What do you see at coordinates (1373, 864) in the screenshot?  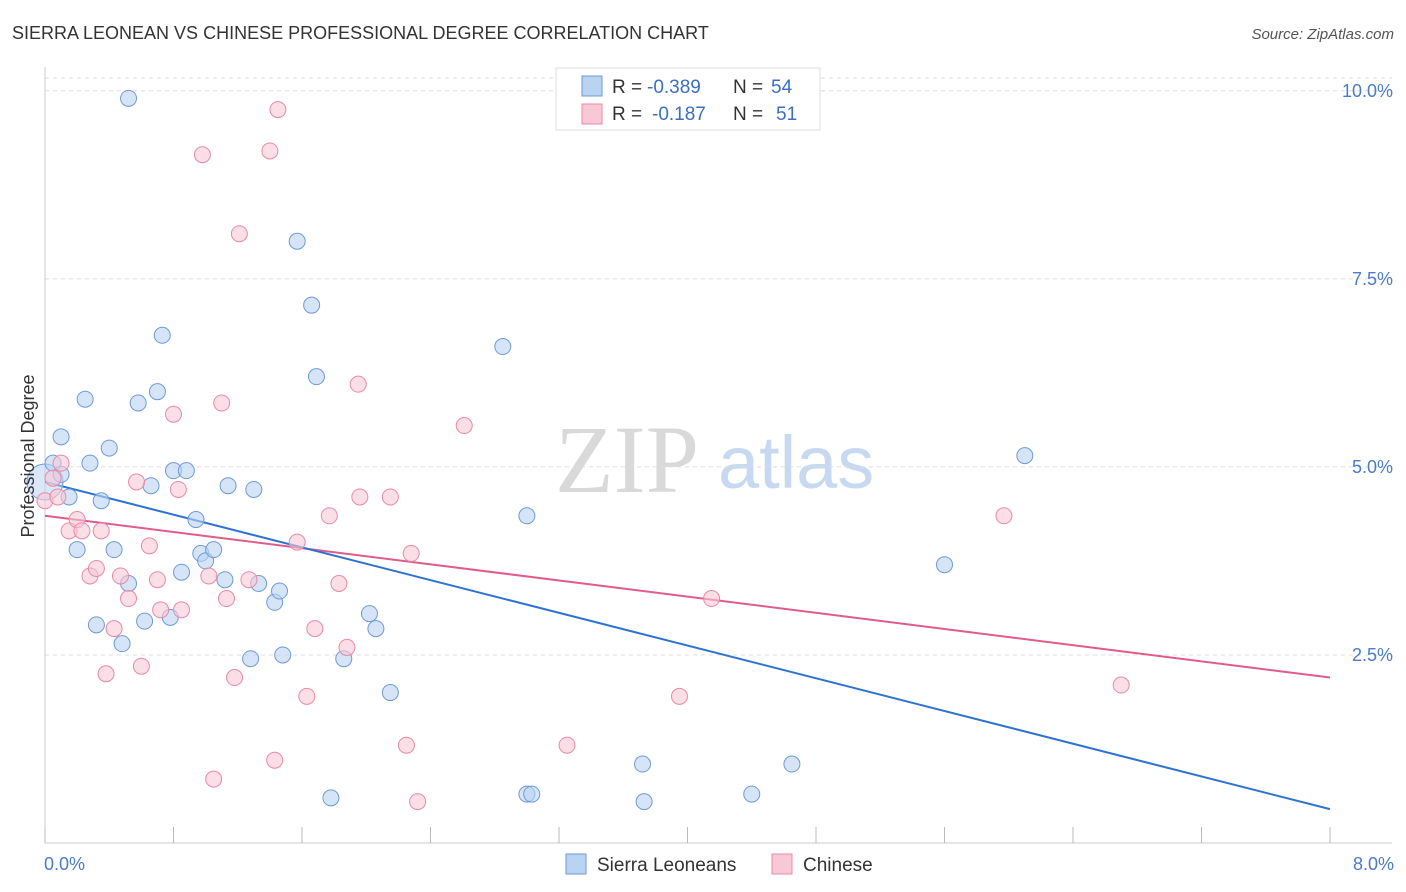 I see `x-tick-label-max: 8.0%` at bounding box center [1373, 864].